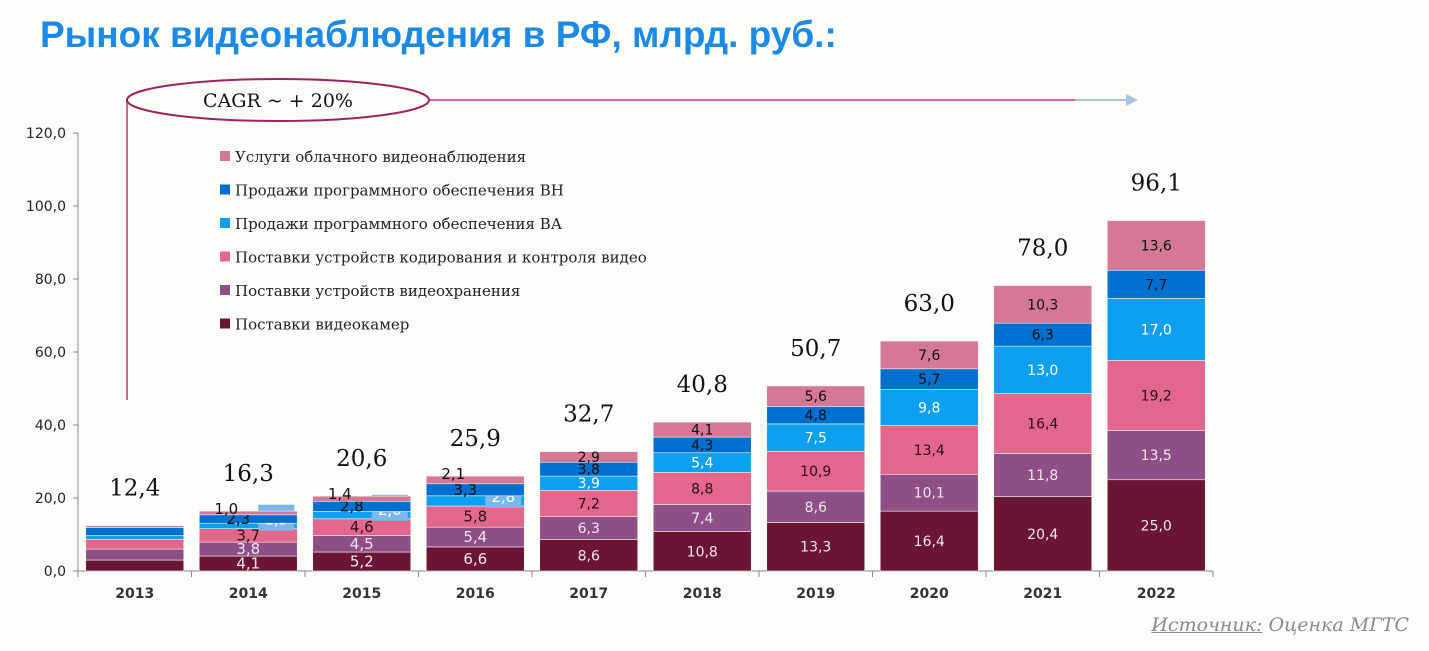 The width and height of the screenshot is (1429, 651). What do you see at coordinates (314, 325) in the screenshot?
I see `legend-item: Поставки видеокамер` at bounding box center [314, 325].